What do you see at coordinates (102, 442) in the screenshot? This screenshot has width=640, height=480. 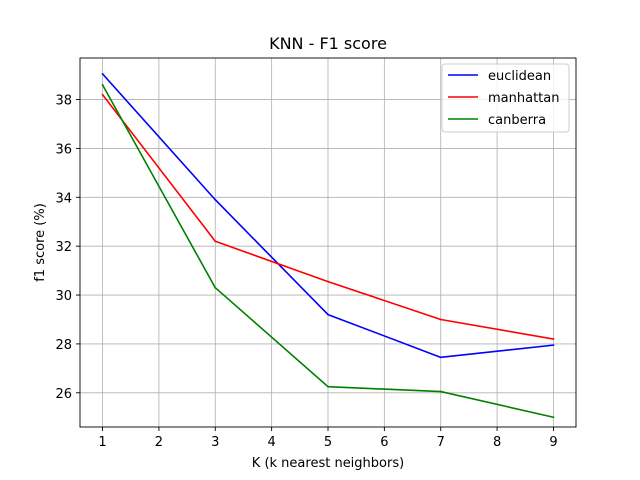 I see `x-tick-label: 1` at bounding box center [102, 442].